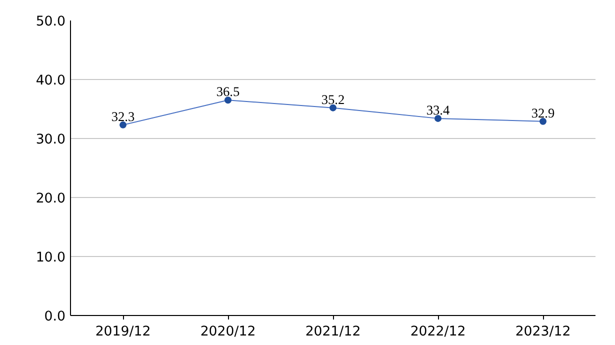  Describe the element at coordinates (543, 332) in the screenshot. I see `x-tick-label: 2023/12` at that location.